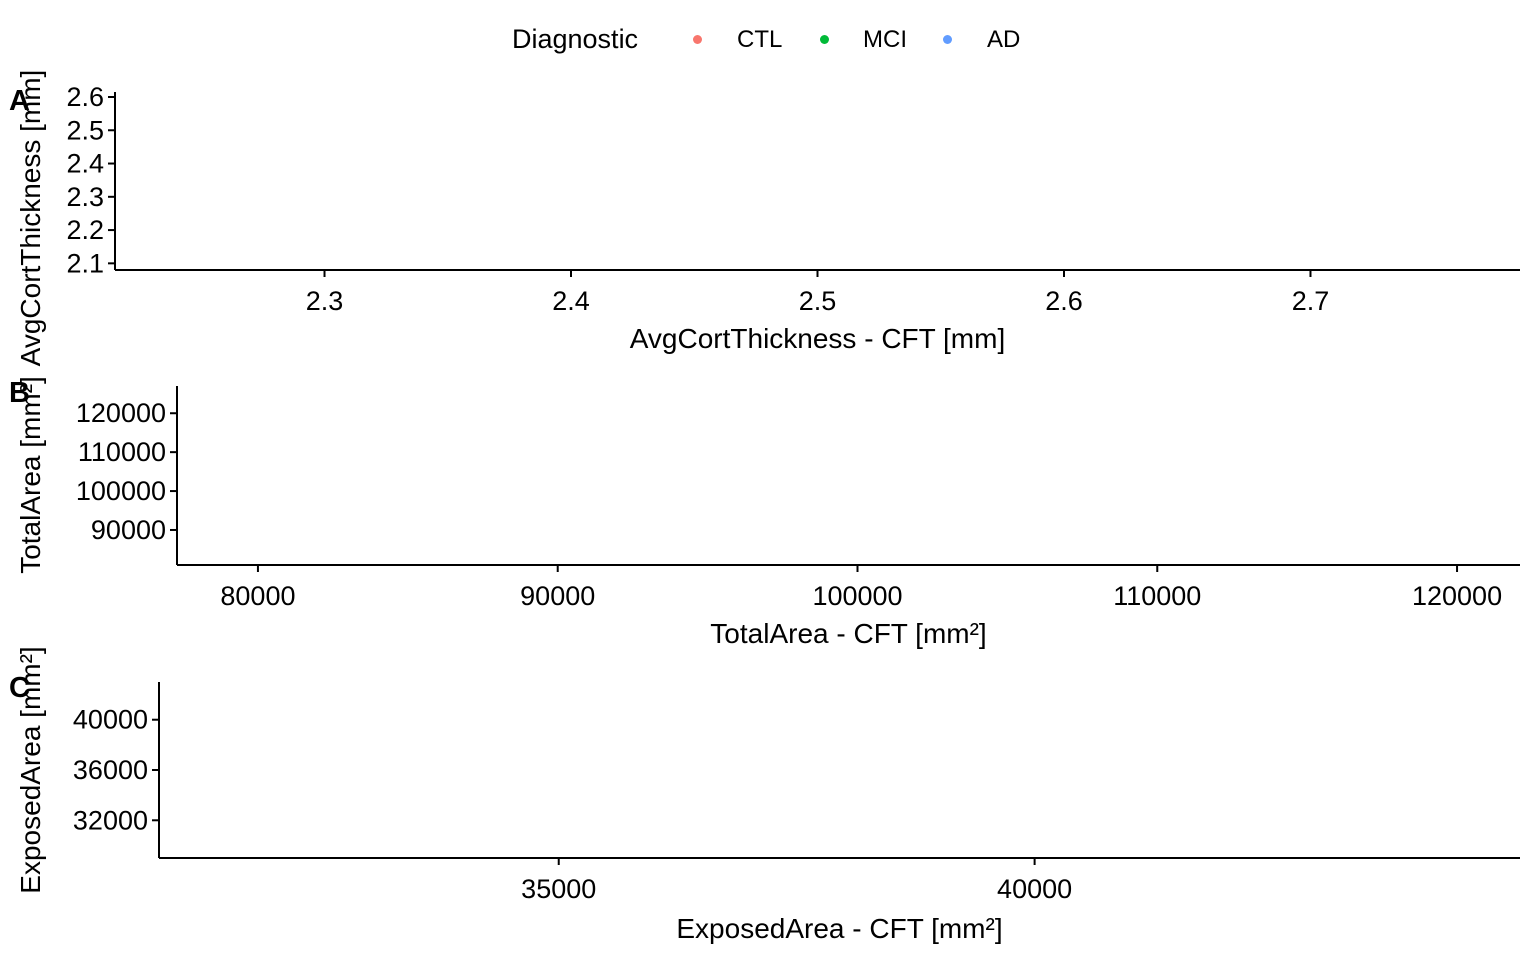 The image size is (1536, 960). Describe the element at coordinates (325, 301) in the screenshot. I see `panel-a-x-tick-label: 2.3` at that location.